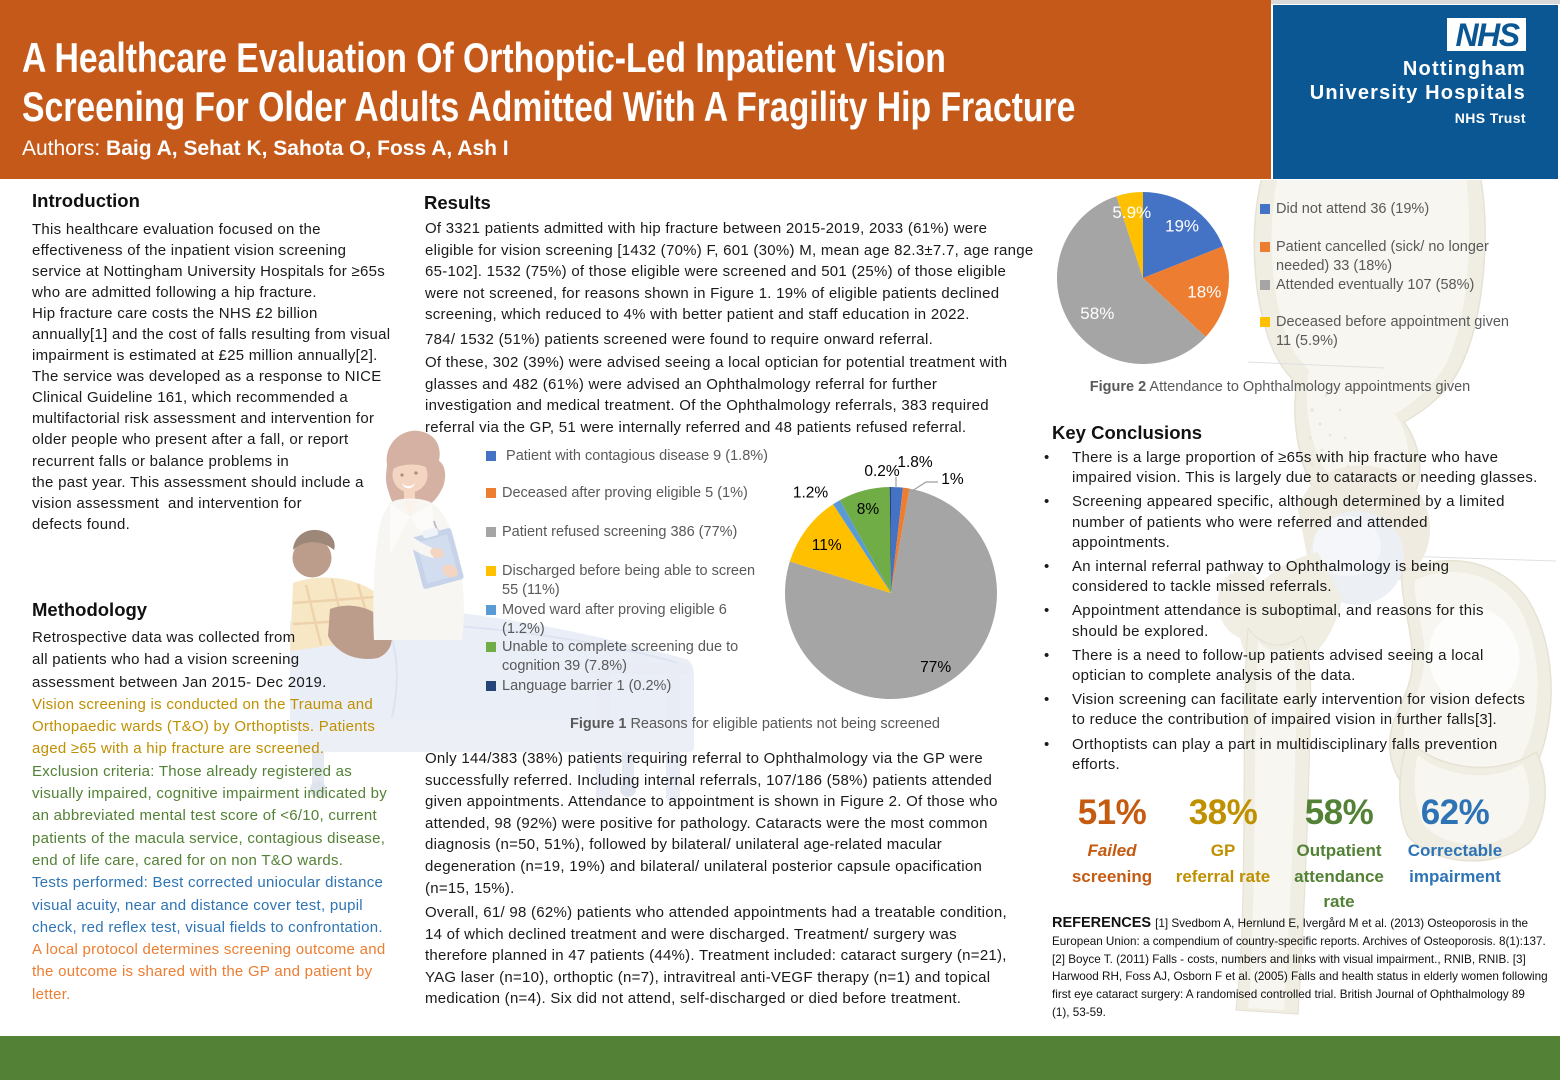 The image size is (1560, 1080). I want to click on svg-text: 58%, so click(1097, 313).